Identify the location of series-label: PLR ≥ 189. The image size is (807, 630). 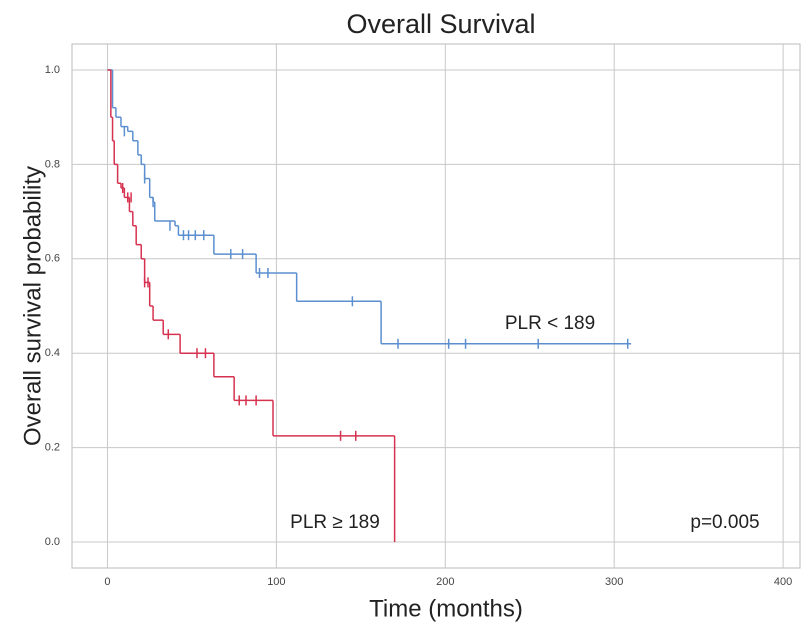
(335, 522).